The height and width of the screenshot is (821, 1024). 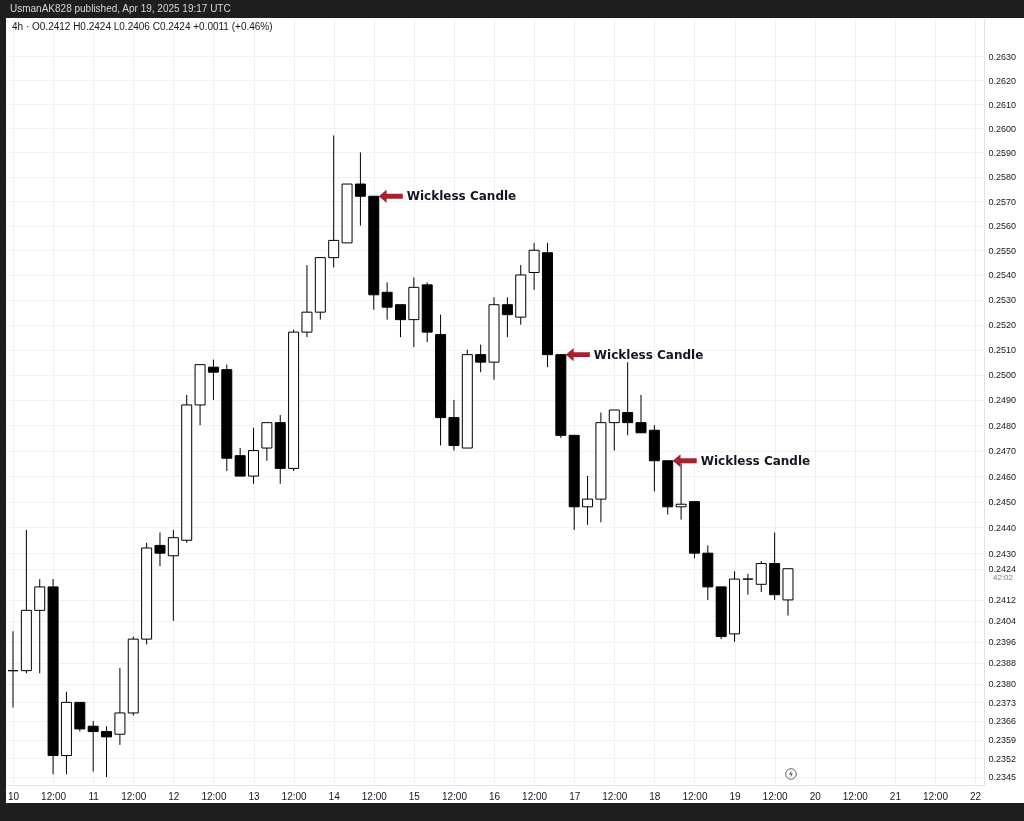 I want to click on y-tick-label: 0.2412, so click(x=1002, y=600).